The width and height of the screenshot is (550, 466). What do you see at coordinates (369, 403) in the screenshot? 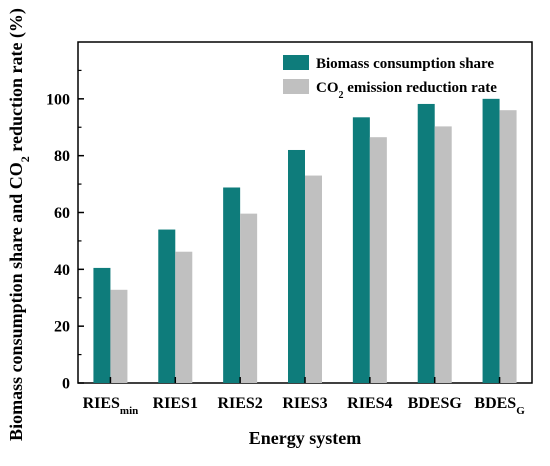
I see `x-tick-label-4: RIES4` at bounding box center [369, 403].